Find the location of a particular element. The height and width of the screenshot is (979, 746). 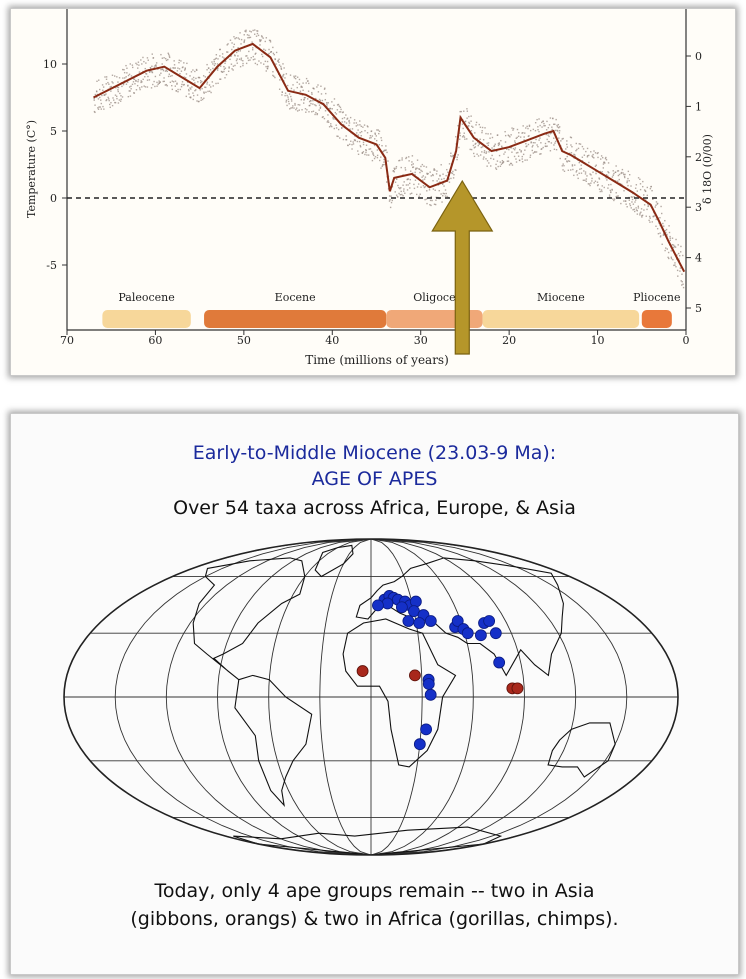

y-tick-label: -5 is located at coordinates (51, 265).